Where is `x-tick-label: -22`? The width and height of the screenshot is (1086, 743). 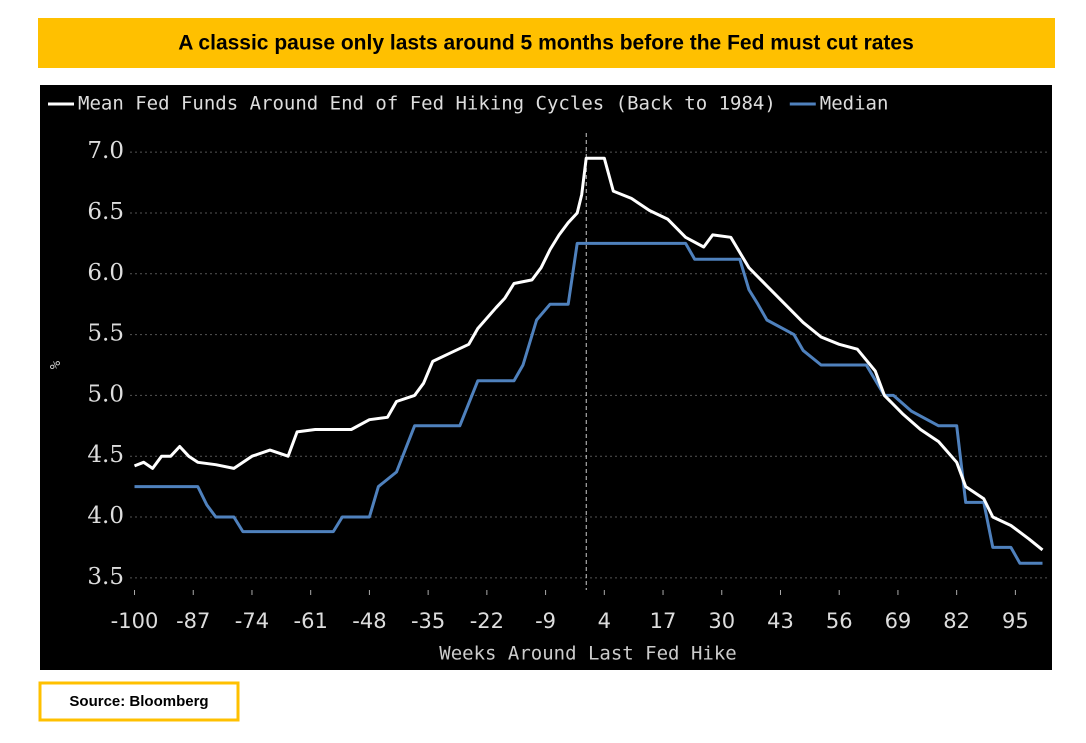
x-tick-label: -22 is located at coordinates (487, 621).